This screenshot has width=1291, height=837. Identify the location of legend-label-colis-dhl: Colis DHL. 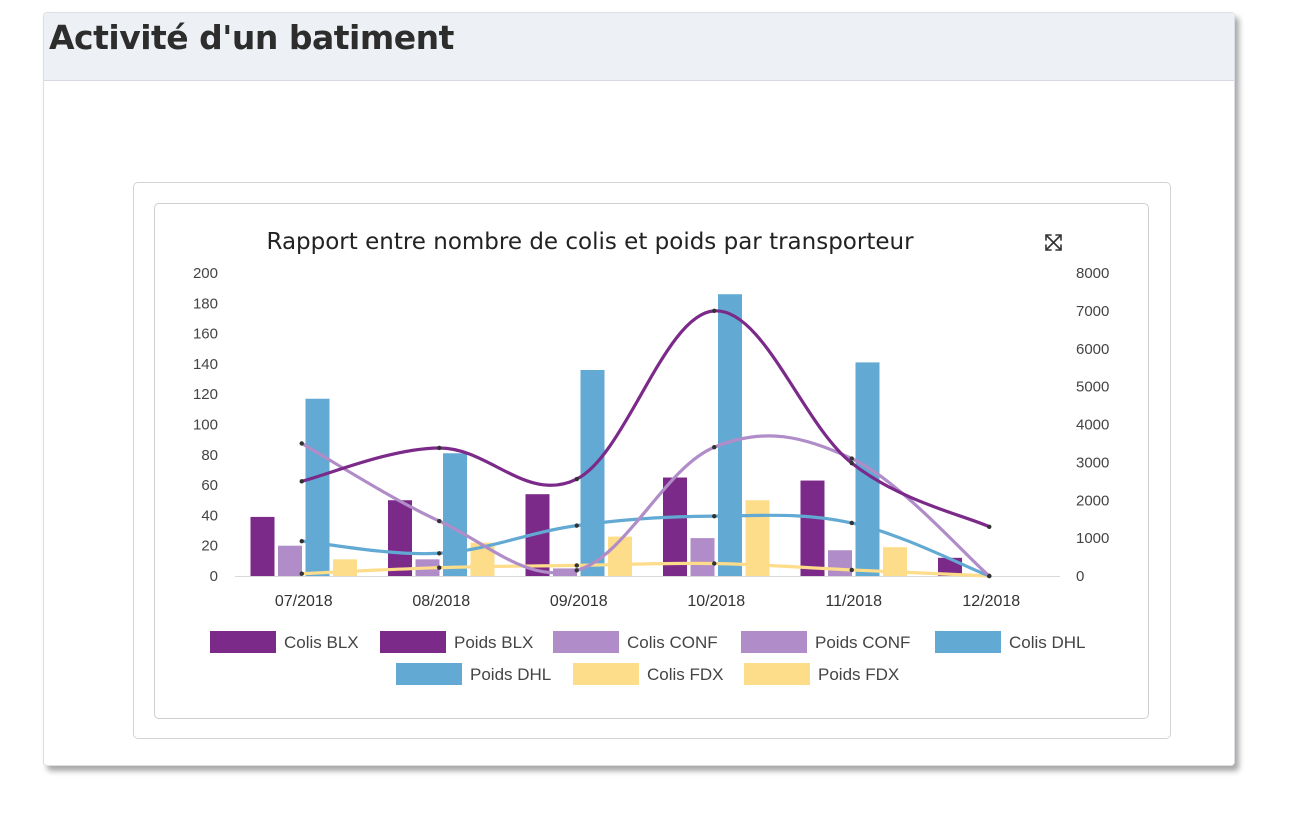
(1047, 642).